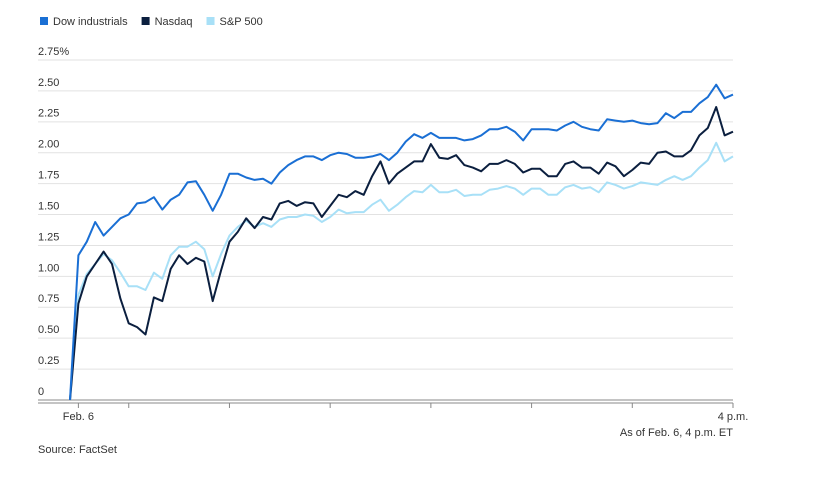  I want to click on y-tick-label: 2.25, so click(48, 114).